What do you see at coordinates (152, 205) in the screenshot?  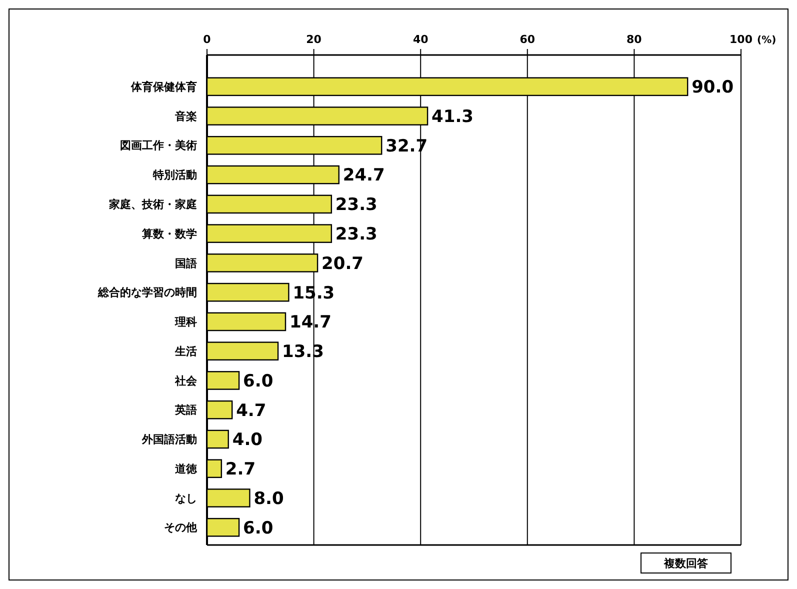 I see `y-tick-label: 家庭、技術・家庭` at bounding box center [152, 205].